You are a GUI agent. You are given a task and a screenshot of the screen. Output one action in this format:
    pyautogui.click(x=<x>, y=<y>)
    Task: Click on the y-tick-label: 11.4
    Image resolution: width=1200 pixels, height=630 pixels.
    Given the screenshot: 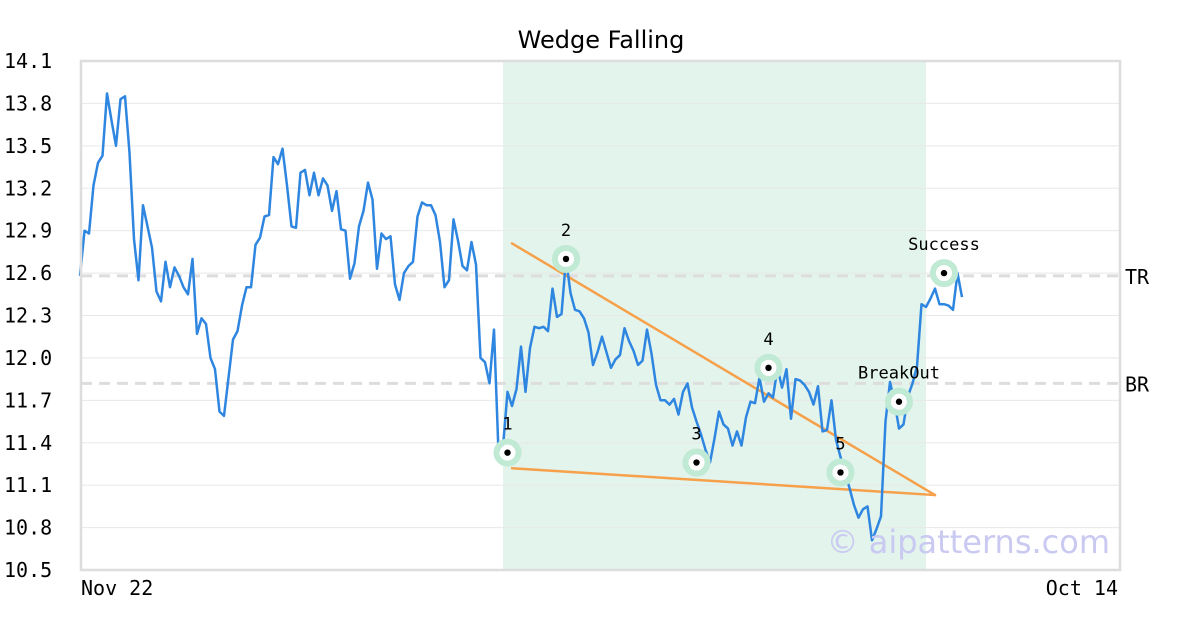 What is the action you would take?
    pyautogui.click(x=28, y=443)
    